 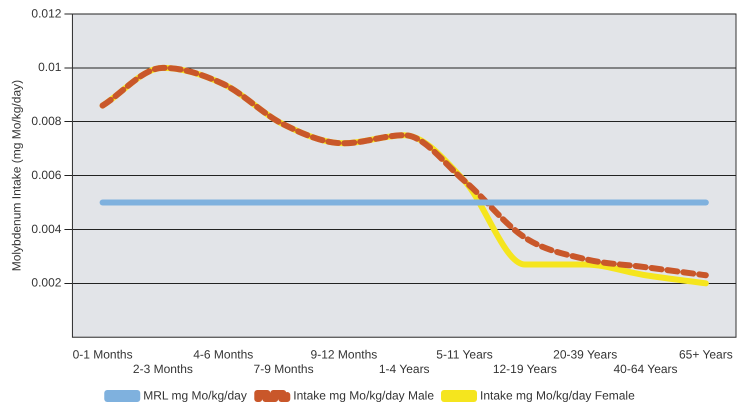 I want to click on y-axis-title: Molybdenum Intake (mg Mo/kg/day), so click(x=17, y=176).